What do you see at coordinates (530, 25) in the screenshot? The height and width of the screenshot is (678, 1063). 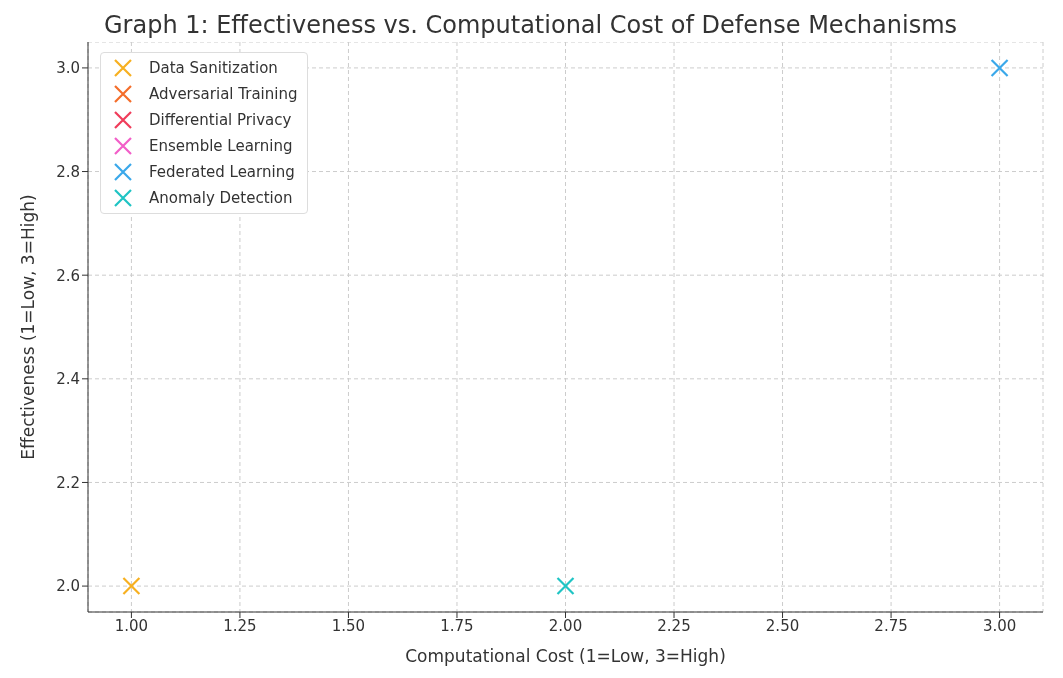 I see `chart-title: Graph 1: Effectiveness vs. Computational Cost of Defense Mechanisms` at bounding box center [530, 25].